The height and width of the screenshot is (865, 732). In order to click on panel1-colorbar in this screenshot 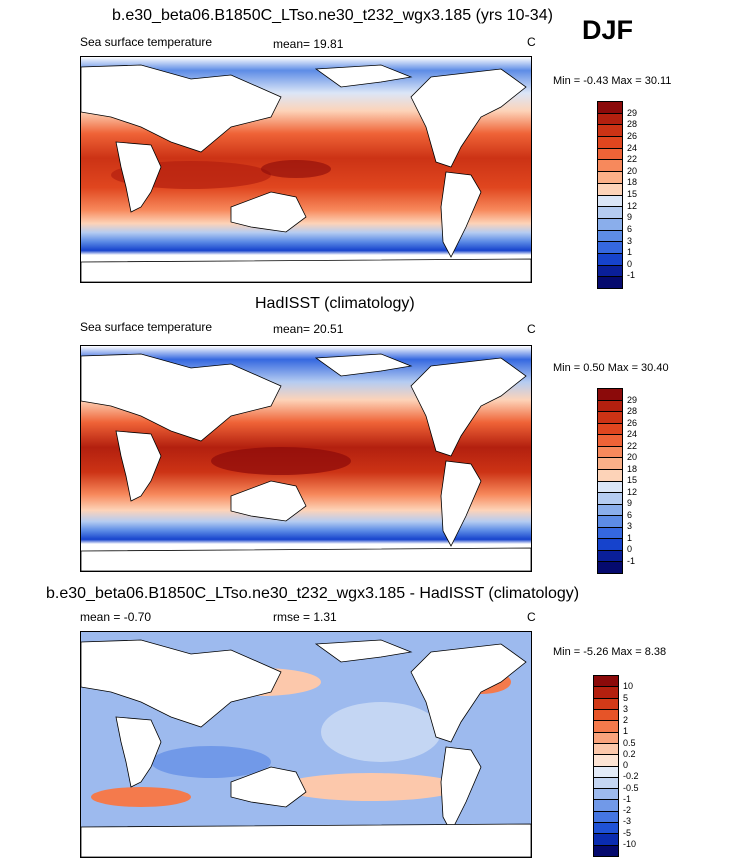, I will do `click(610, 195)`.